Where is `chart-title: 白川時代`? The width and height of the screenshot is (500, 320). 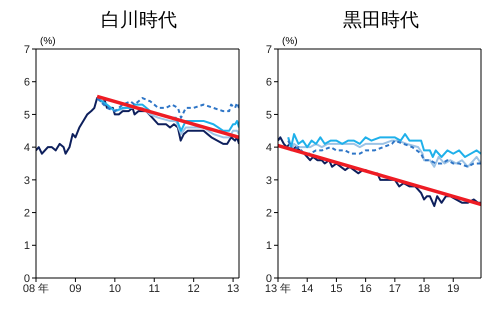
chart-title: 白川時代 is located at coordinates (139, 21).